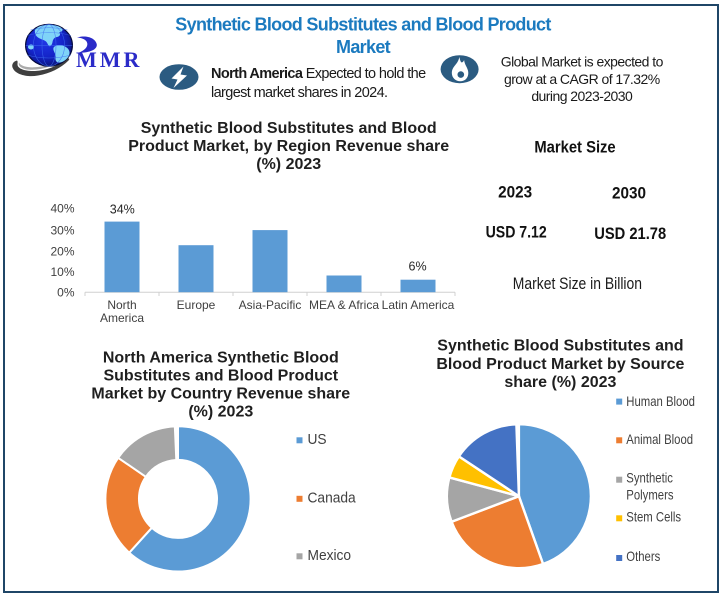 The width and height of the screenshot is (727, 600). I want to click on svg-text: 40%, so click(62, 209).